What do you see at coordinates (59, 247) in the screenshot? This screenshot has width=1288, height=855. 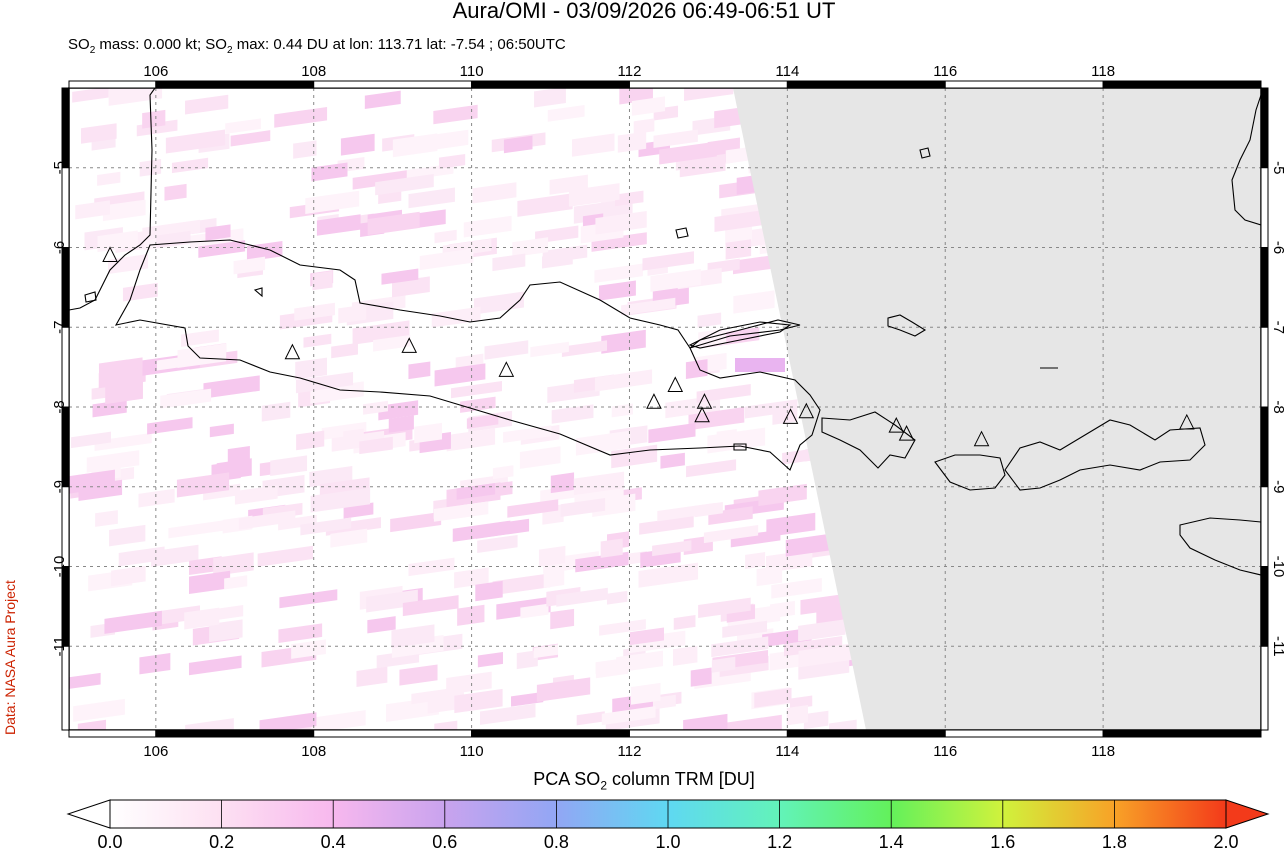 I see `lat-tick-label-left: -6` at bounding box center [59, 247].